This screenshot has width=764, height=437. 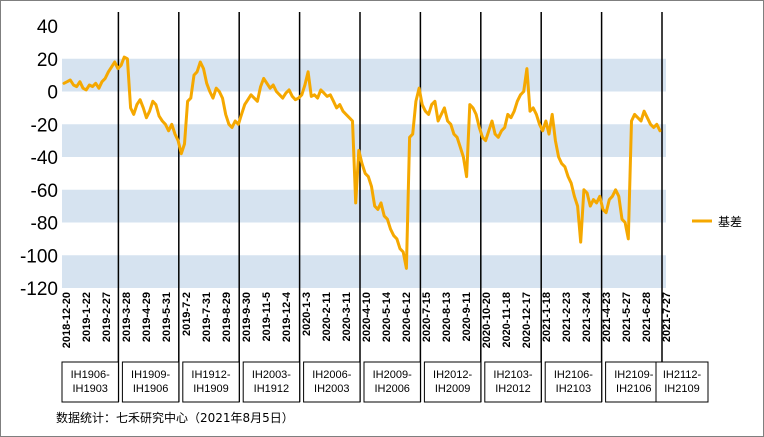 What do you see at coordinates (447, 317) in the screenshot?
I see `x-tick-label: 2020-8-13` at bounding box center [447, 317].